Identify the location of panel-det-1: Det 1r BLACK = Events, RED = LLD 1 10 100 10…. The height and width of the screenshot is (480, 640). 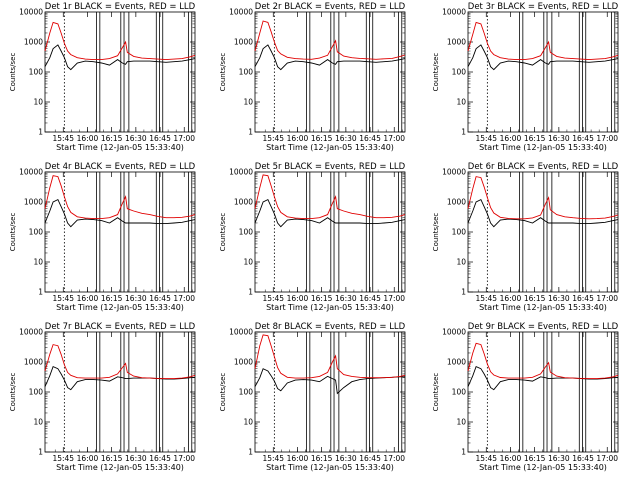
(102, 77).